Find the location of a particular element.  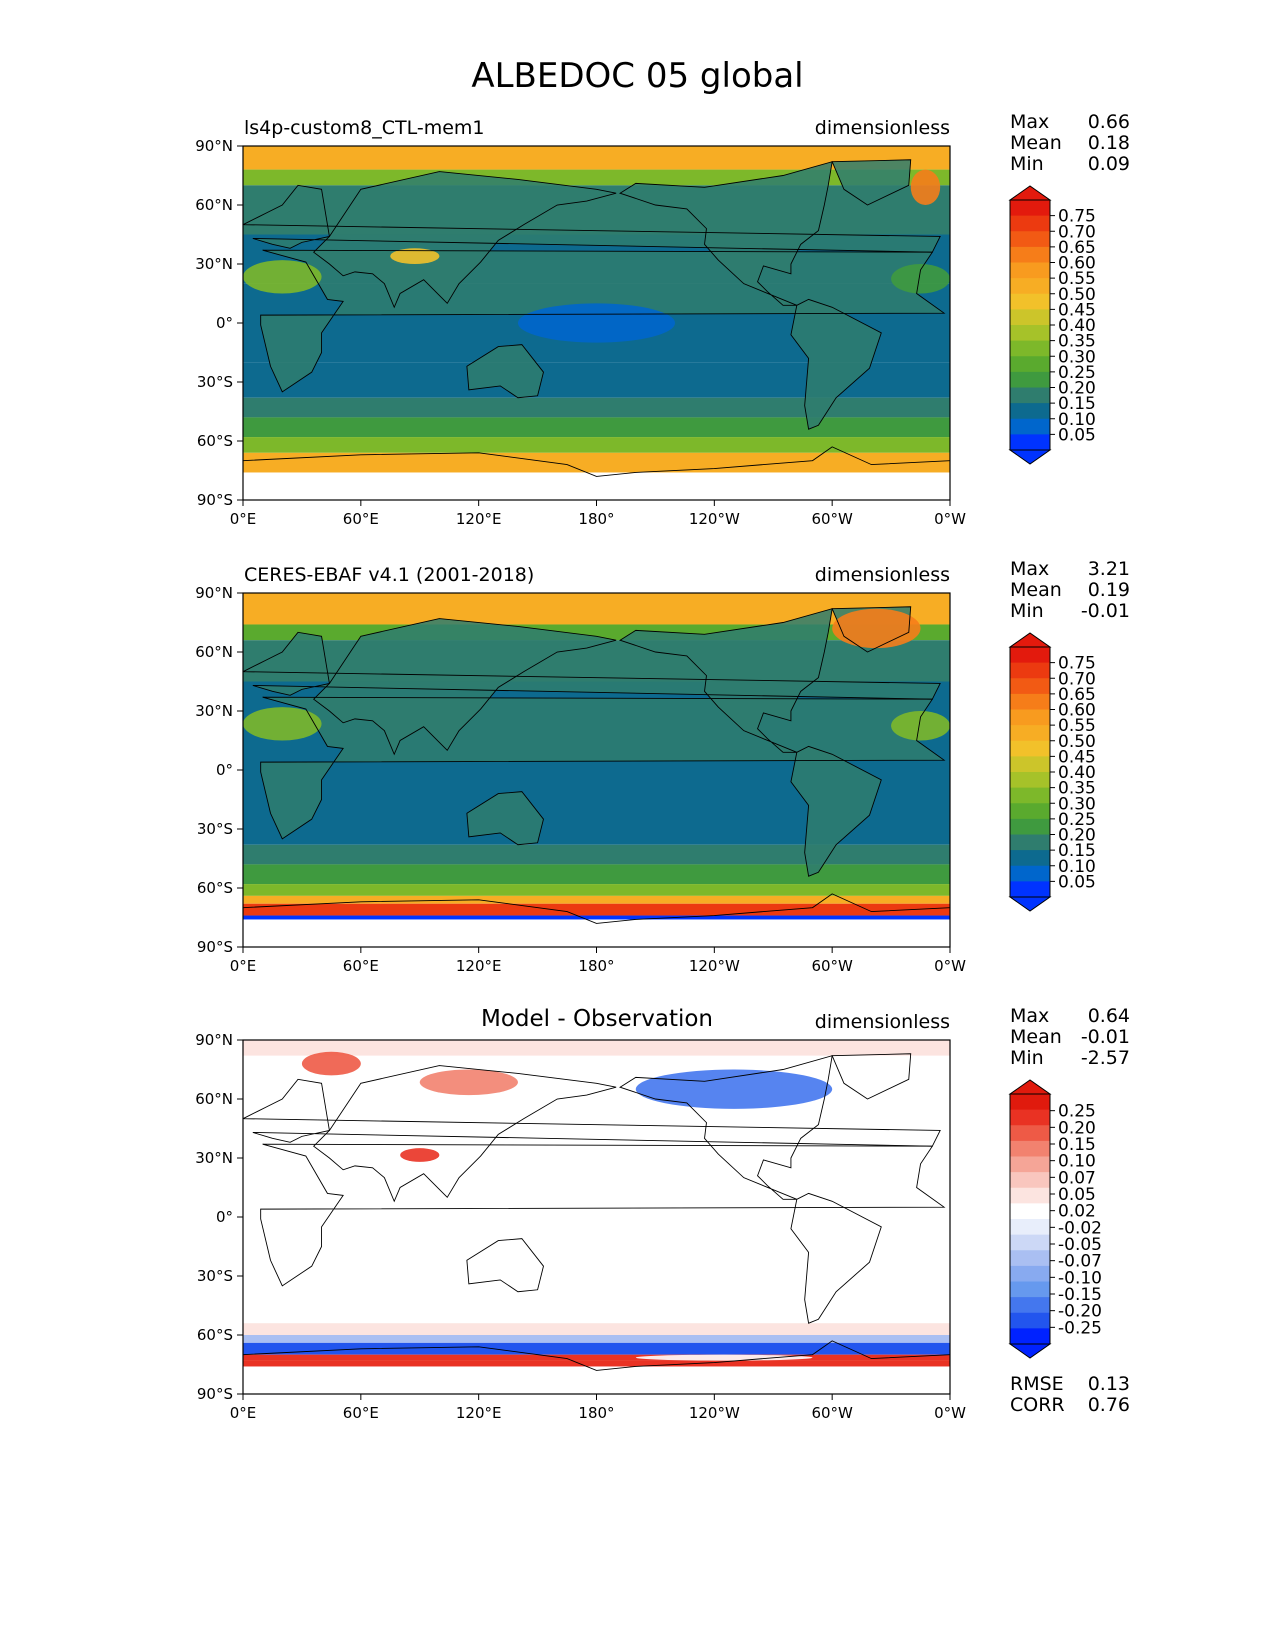

colorbar-tick-label: -0.15 is located at coordinates (1080, 1295).